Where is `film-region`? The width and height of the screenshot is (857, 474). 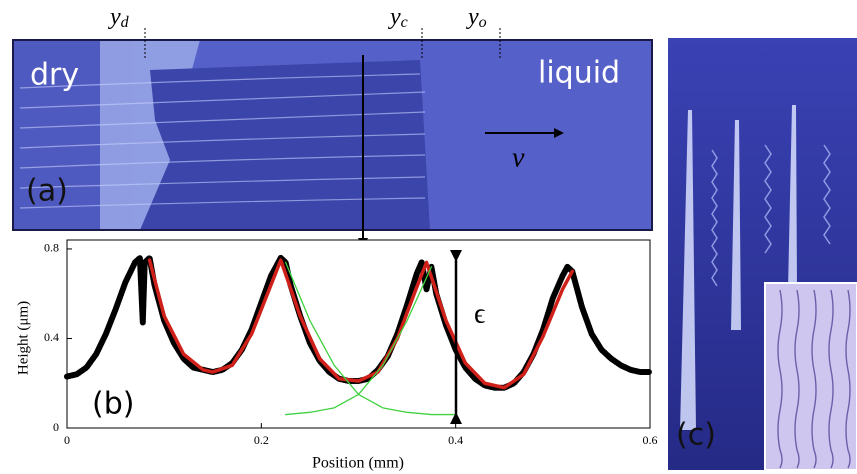
film-region is located at coordinates (285, 145).